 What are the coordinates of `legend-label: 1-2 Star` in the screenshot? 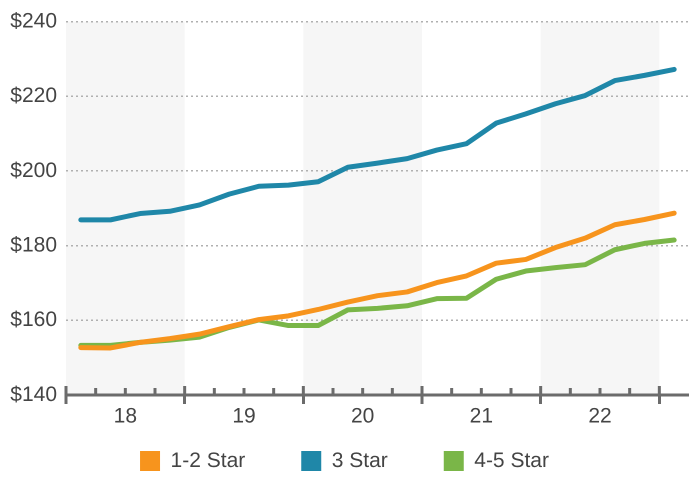 It's located at (208, 460).